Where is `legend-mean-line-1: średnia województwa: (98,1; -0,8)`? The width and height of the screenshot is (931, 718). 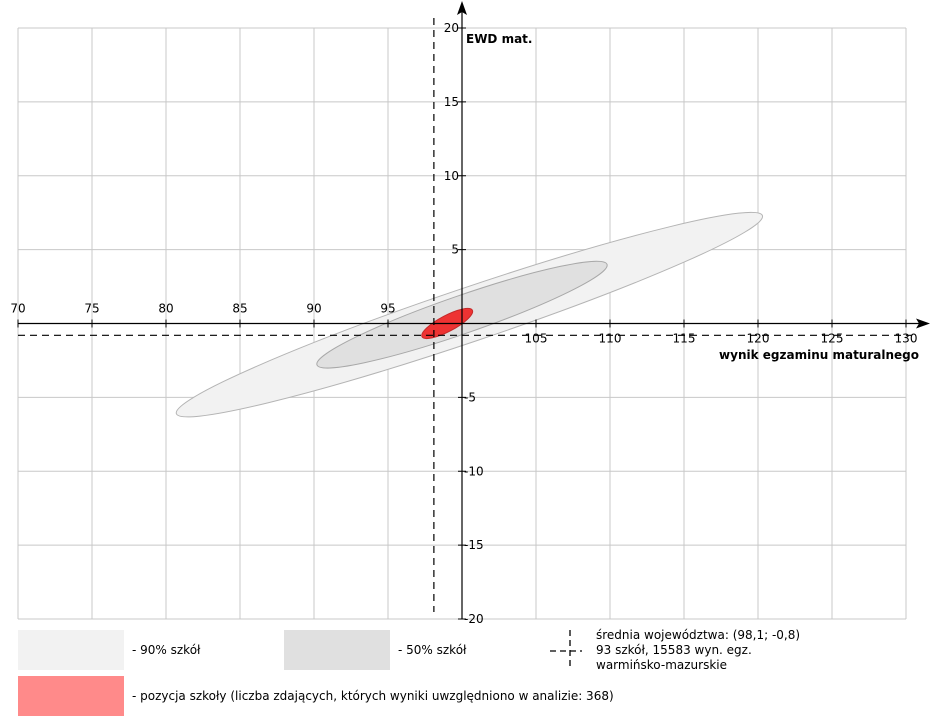
legend-mean-line-1: średnia województwa: (98,1; -0,8) is located at coordinates (698, 635).